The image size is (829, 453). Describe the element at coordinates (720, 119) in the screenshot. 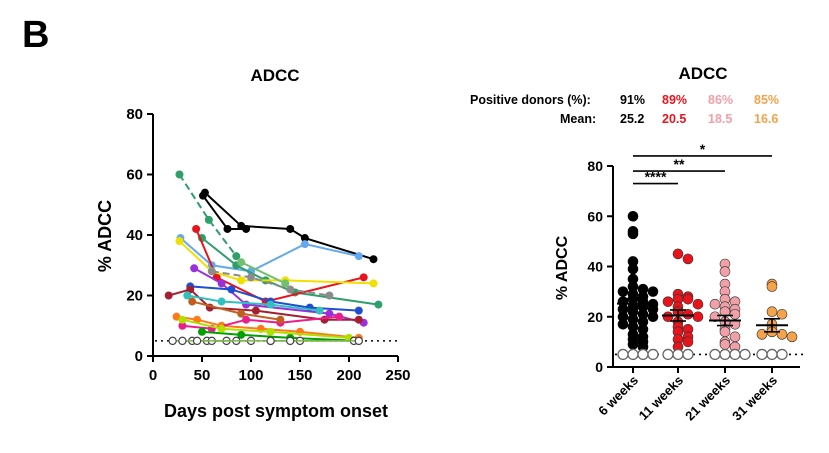

I see `mean-value-21wk: 18.5` at that location.